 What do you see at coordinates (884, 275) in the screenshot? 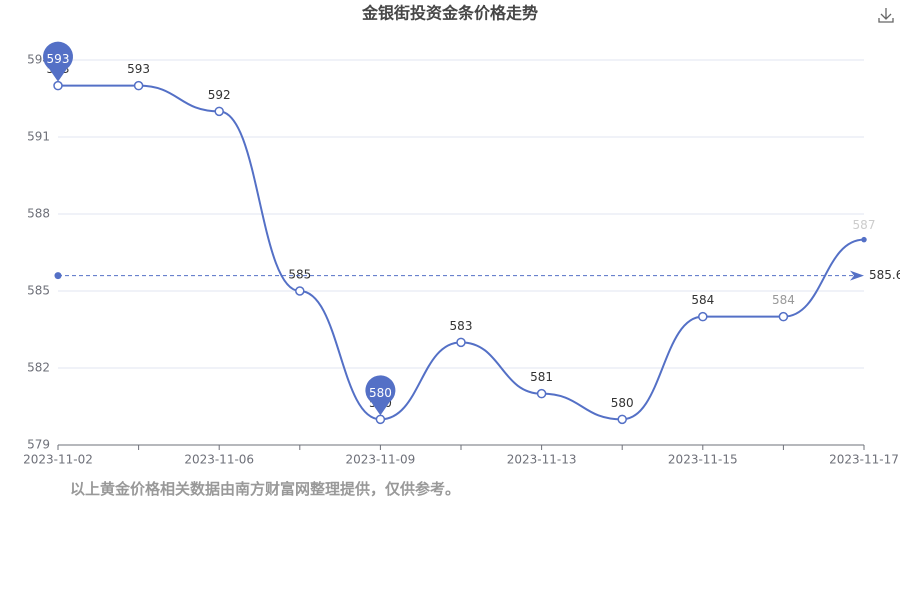
I see `mean-label: 585.6` at bounding box center [884, 275].